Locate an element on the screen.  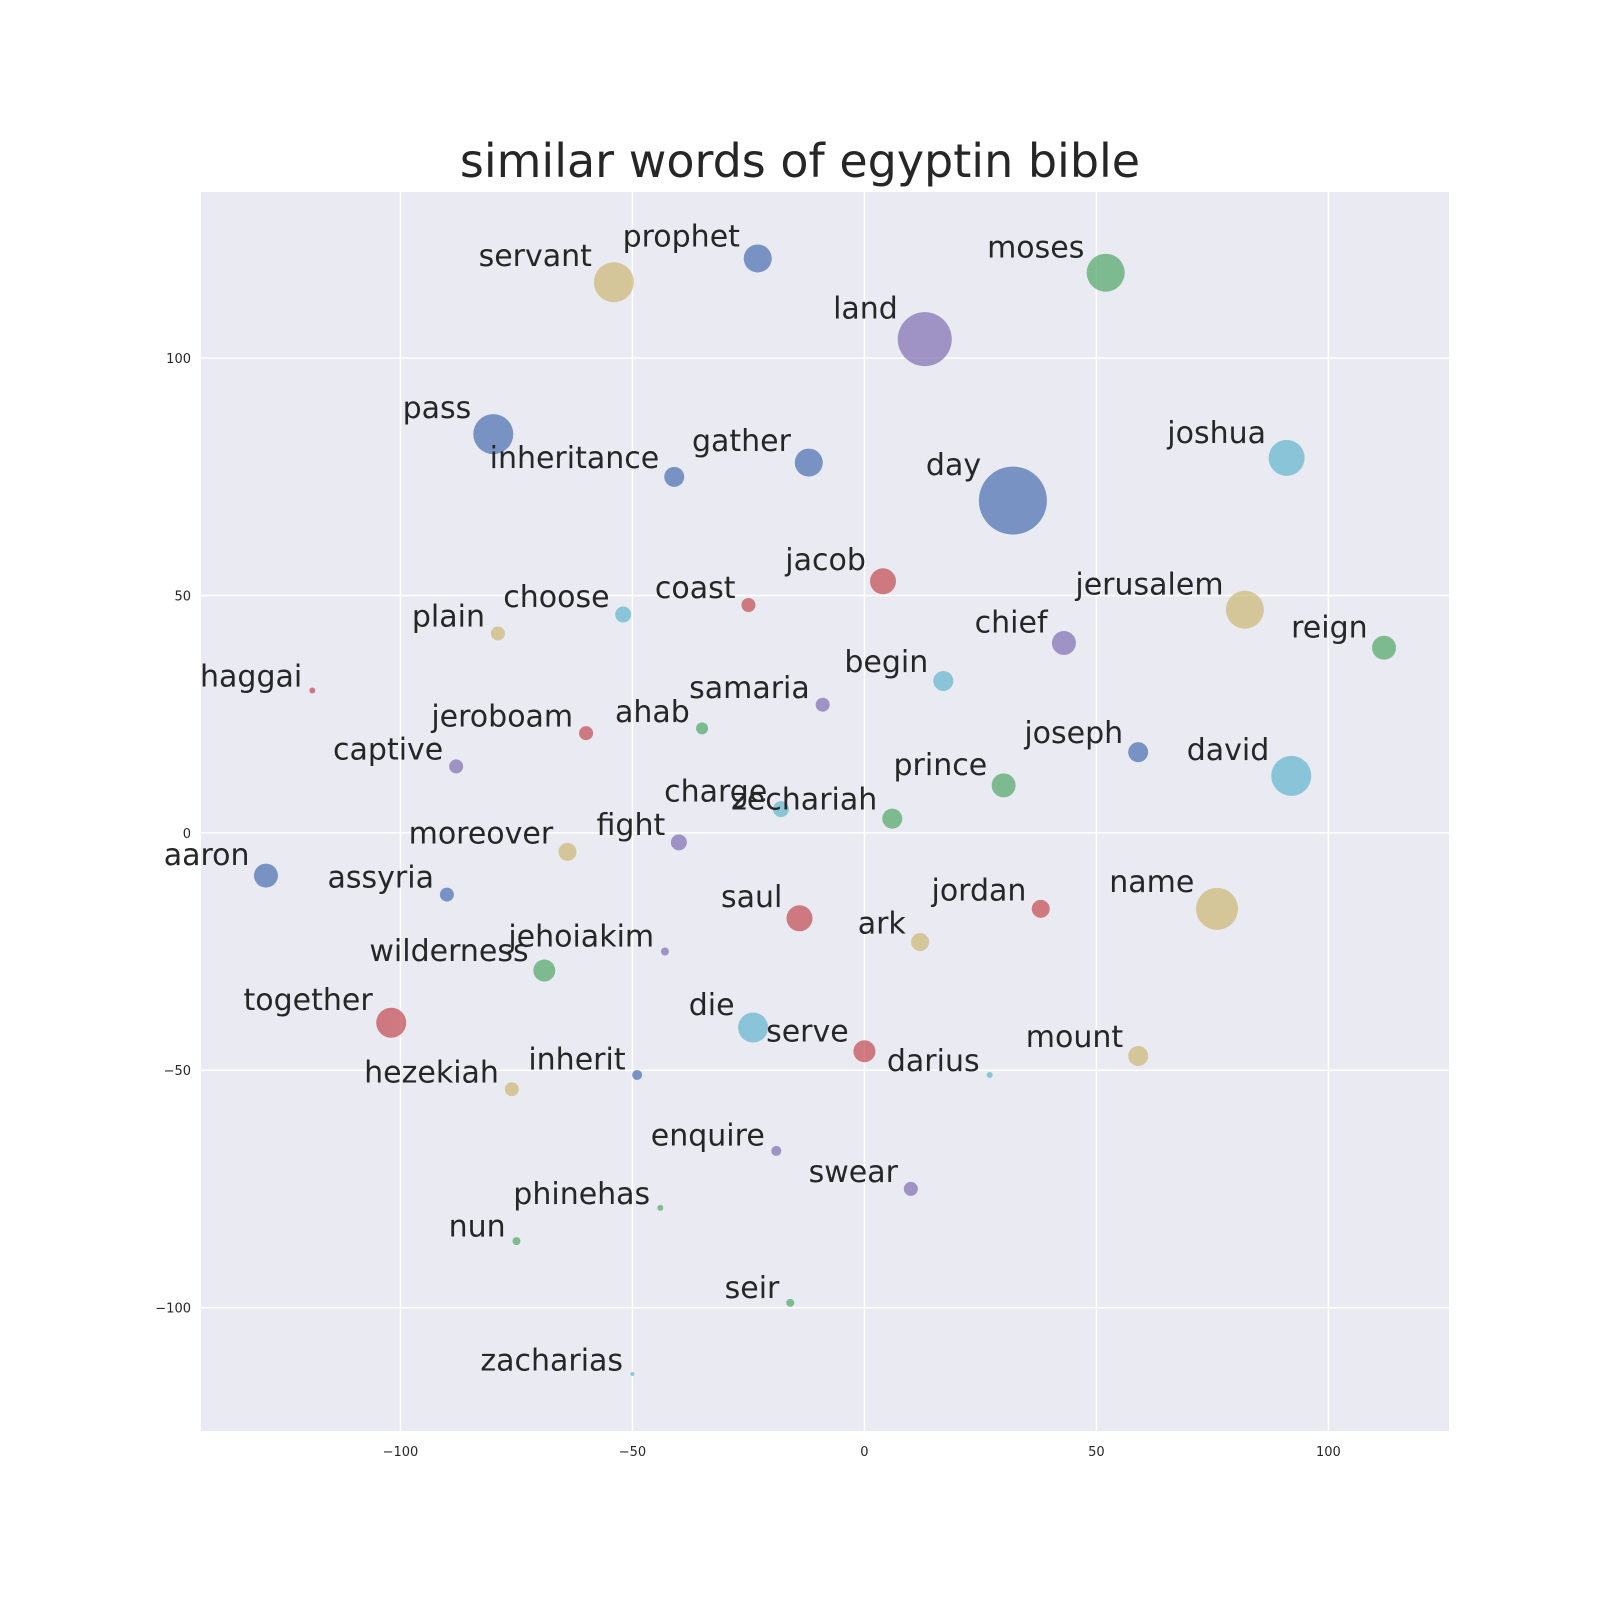
y-tick-labels: −100 −50 0 50 100 is located at coordinates (173, 834).